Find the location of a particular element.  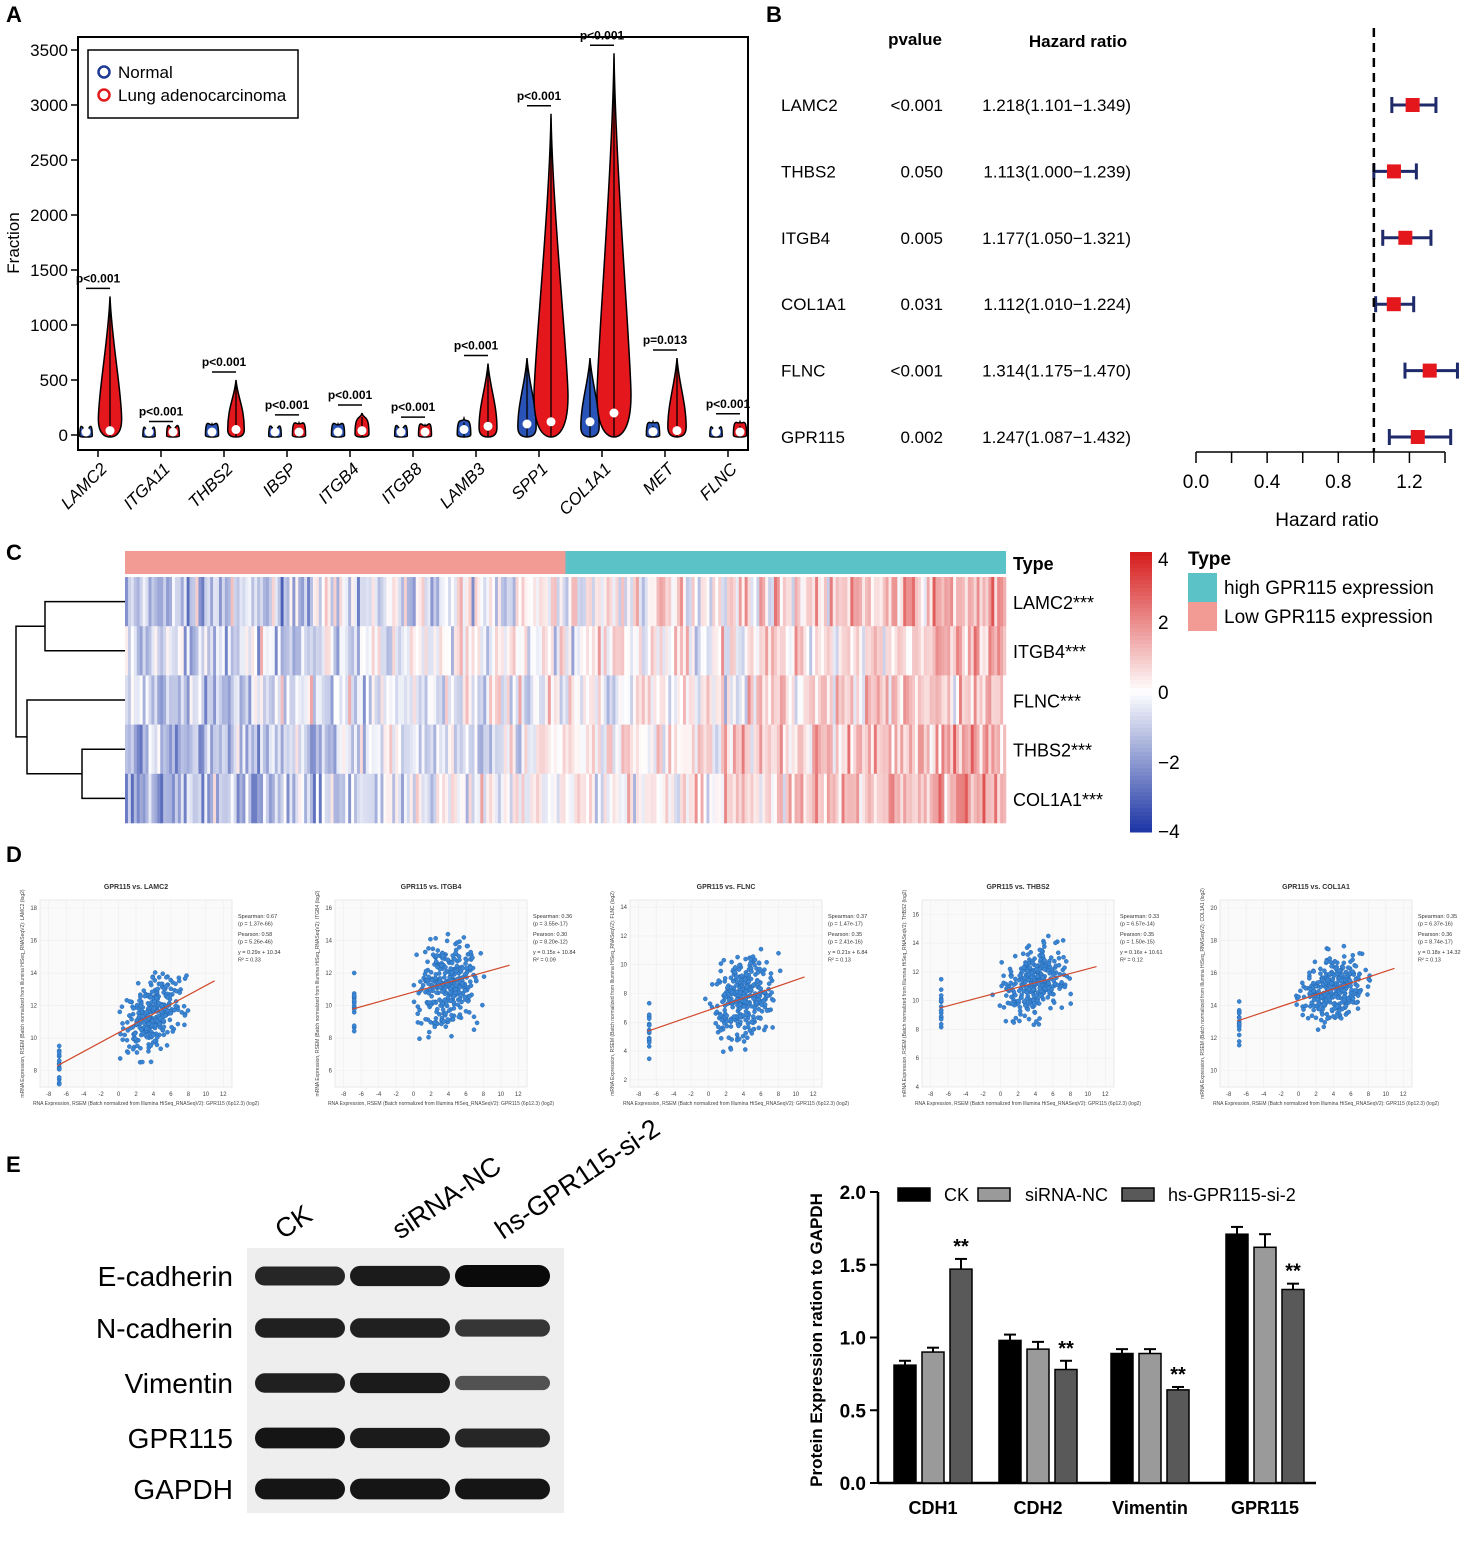

forest-hr-text: 1.247(1.087−1.432) is located at coordinates (1056, 437).